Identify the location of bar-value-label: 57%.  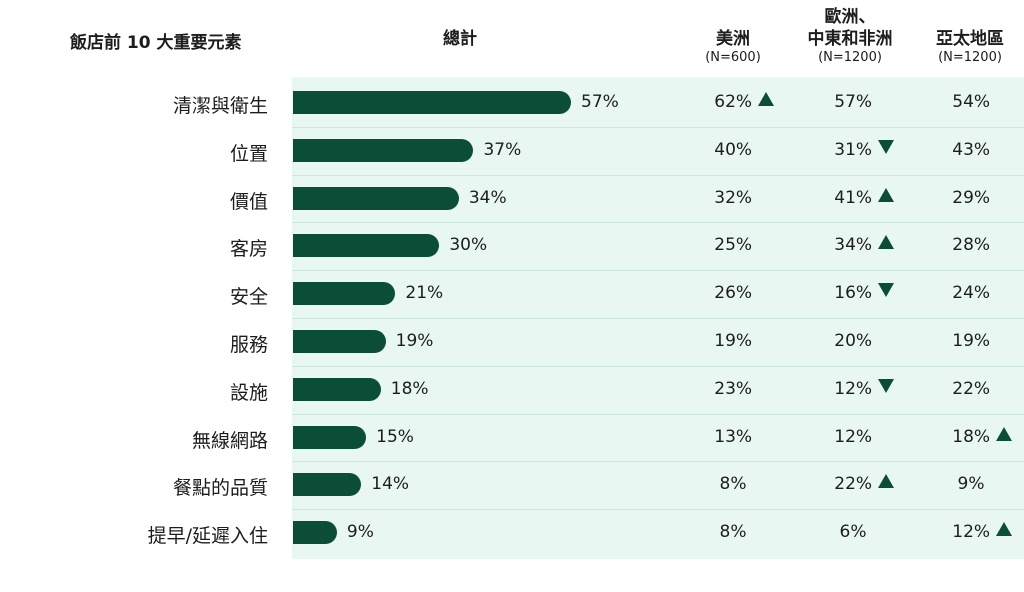
(600, 101).